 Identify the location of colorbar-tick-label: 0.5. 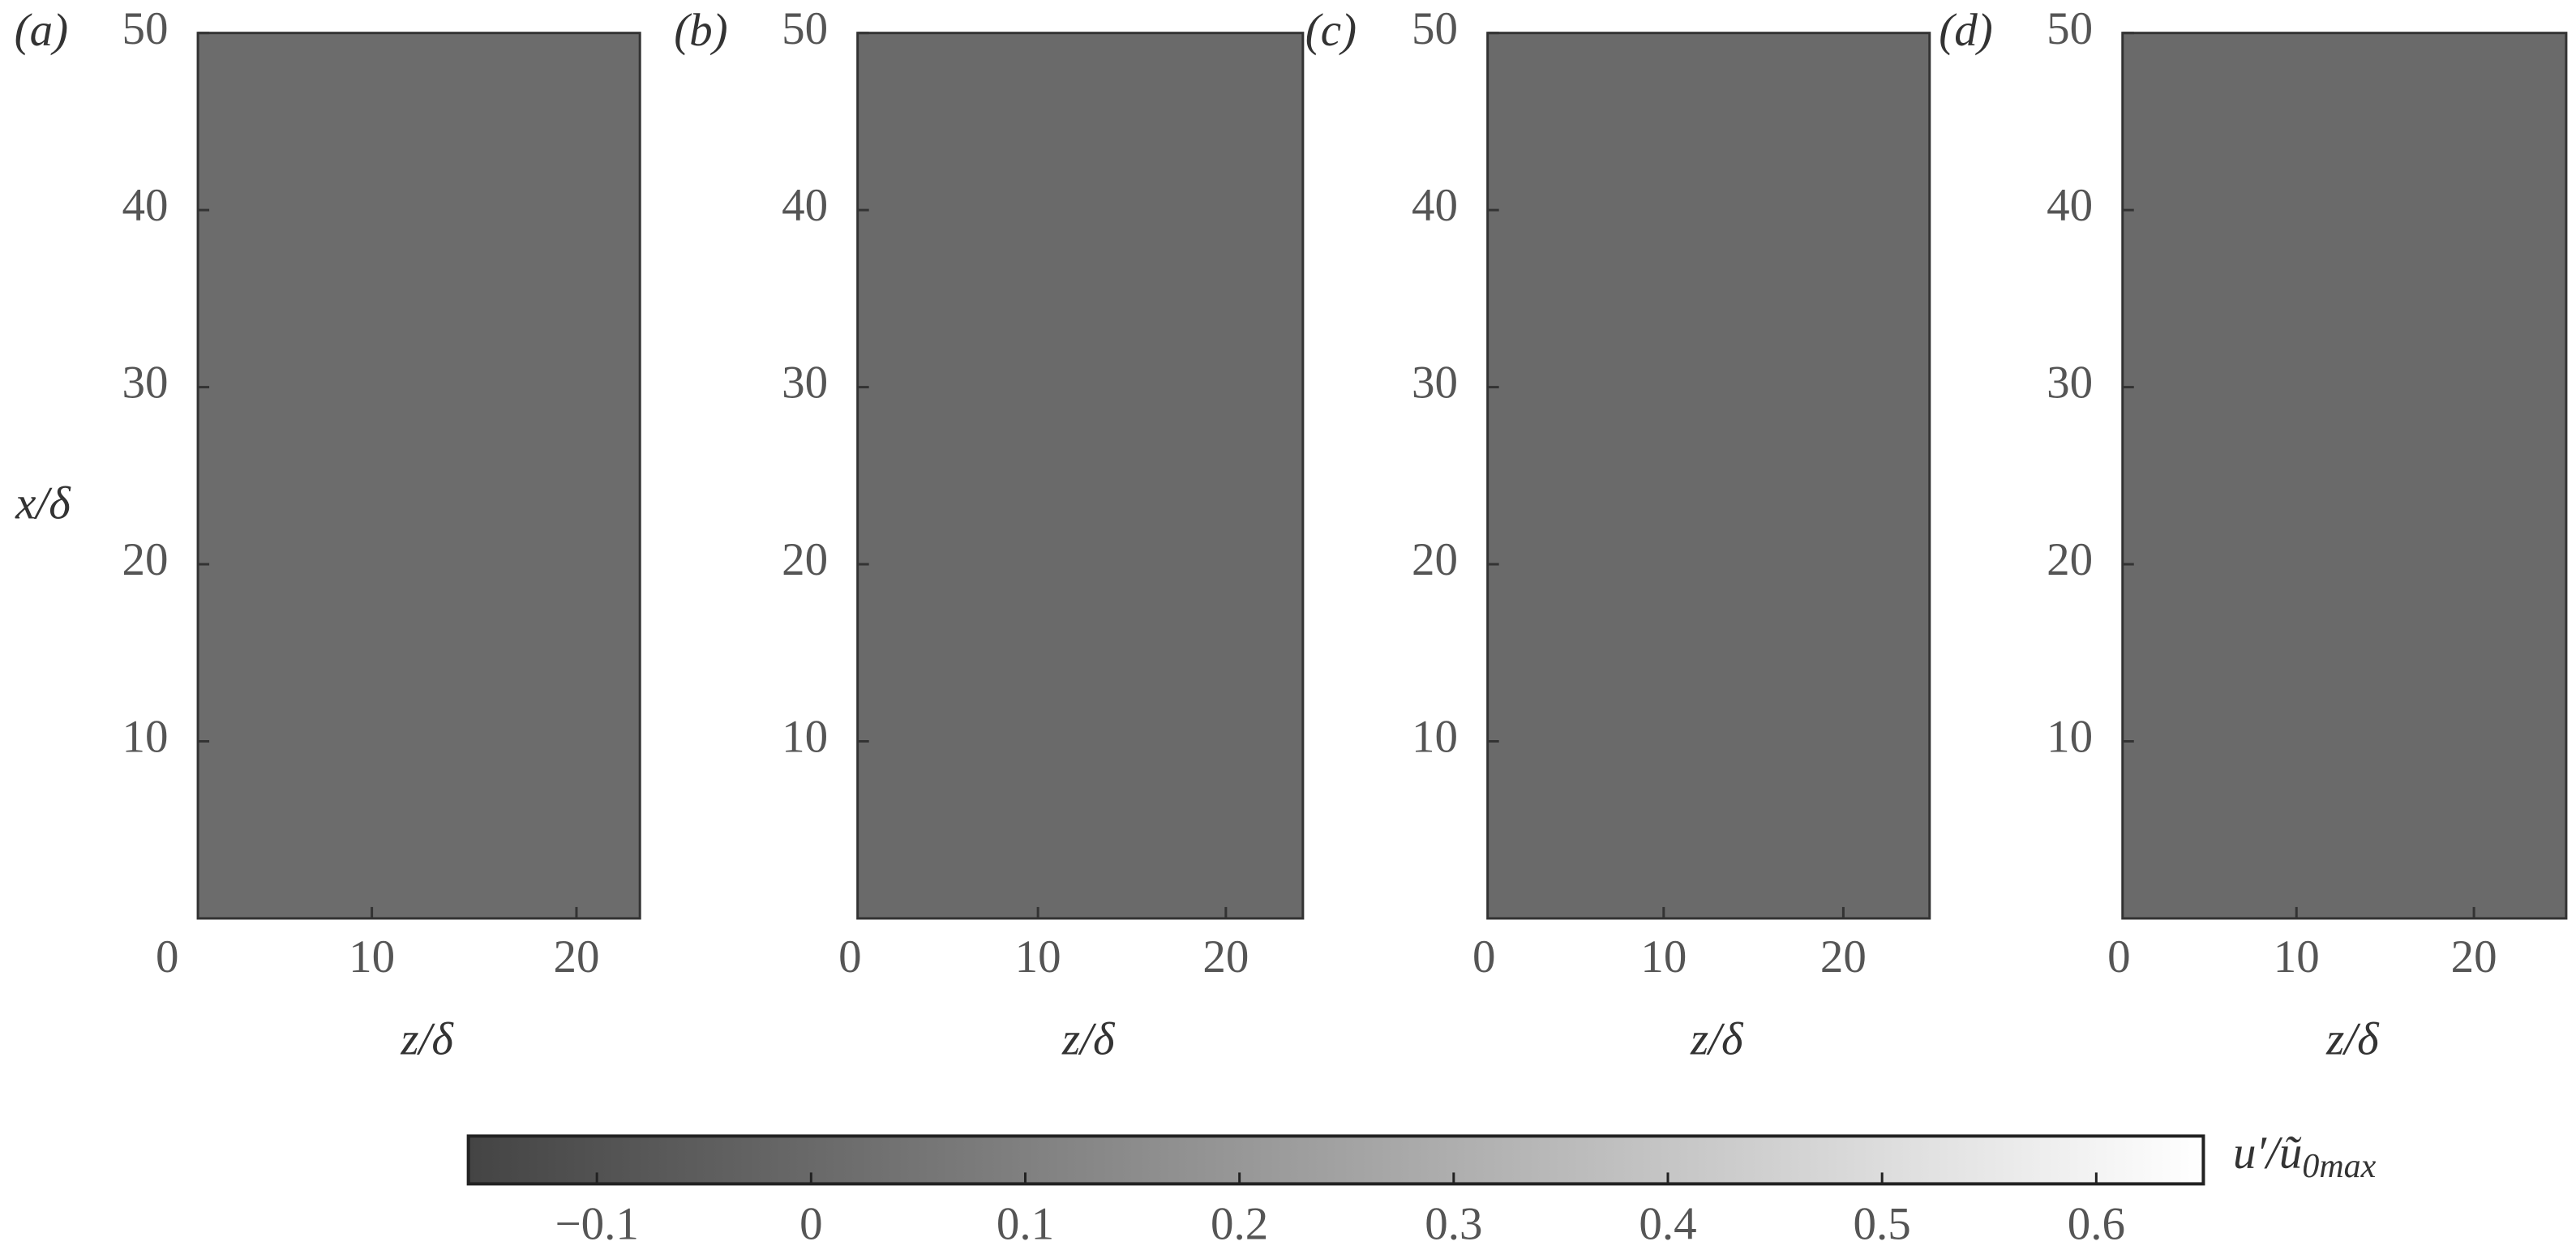
(1882, 1223).